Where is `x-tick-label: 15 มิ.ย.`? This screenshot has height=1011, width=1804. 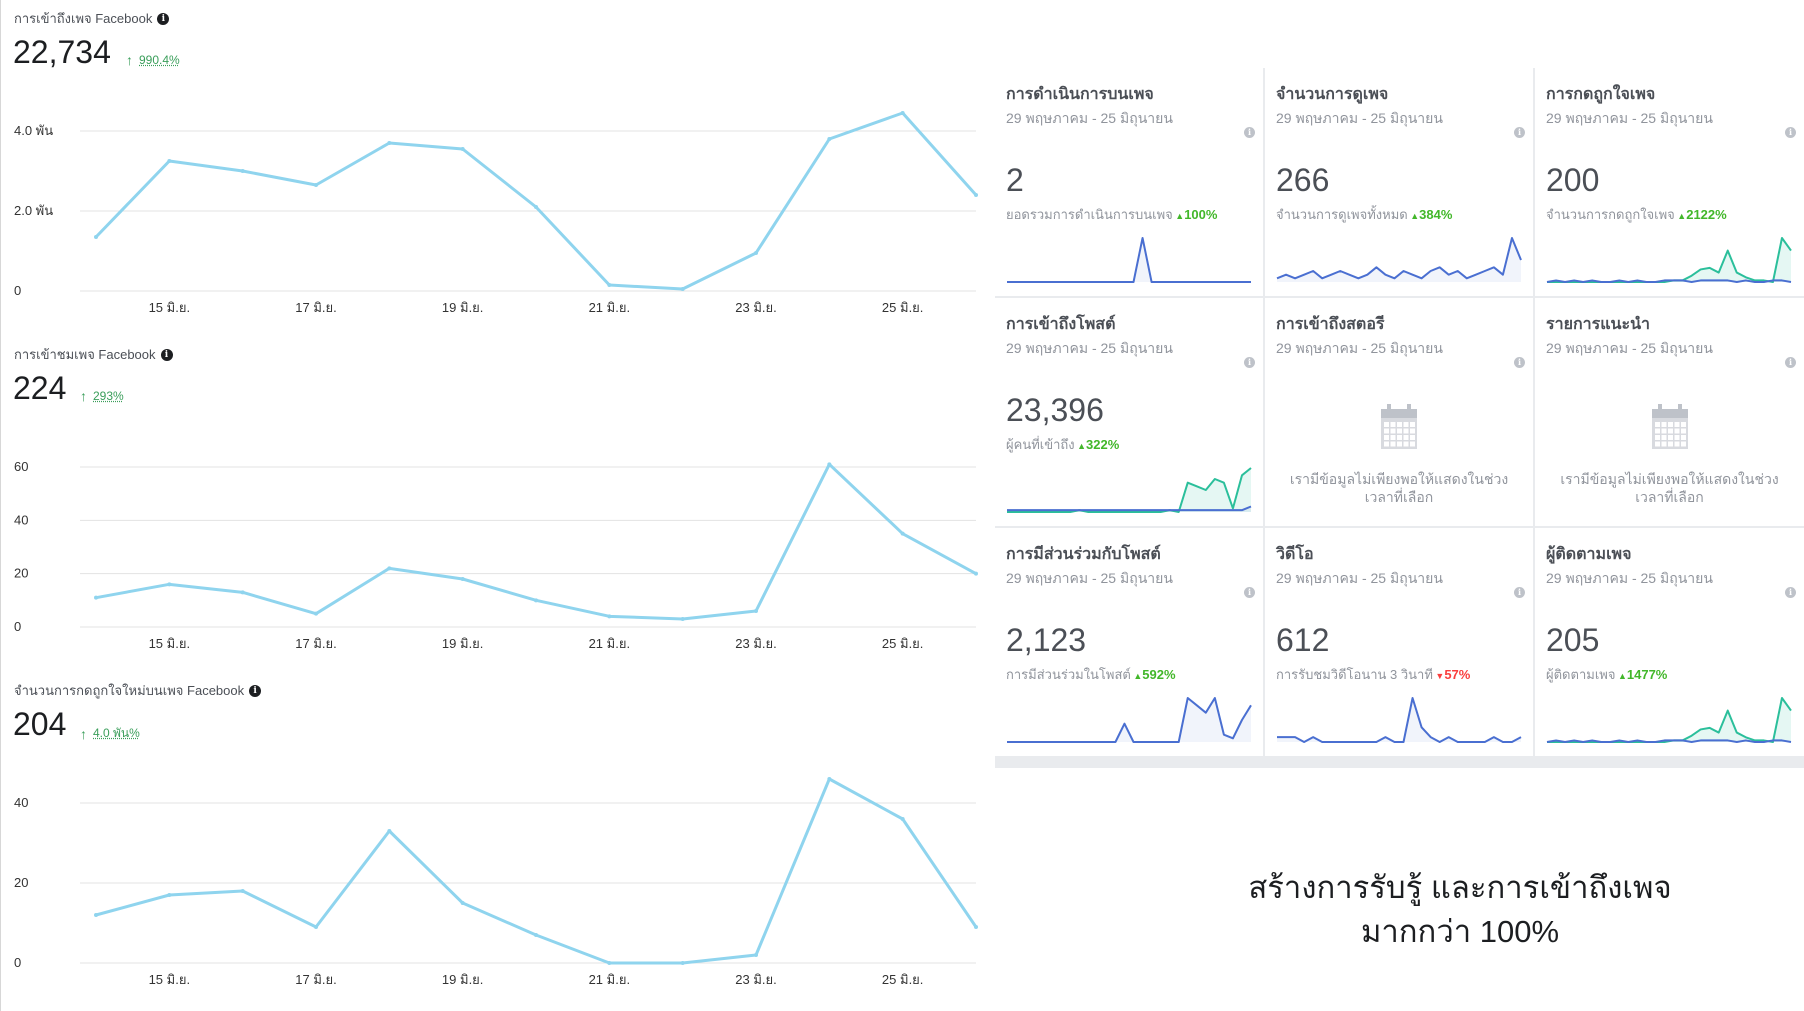 x-tick-label: 15 มิ.ย. is located at coordinates (169, 643).